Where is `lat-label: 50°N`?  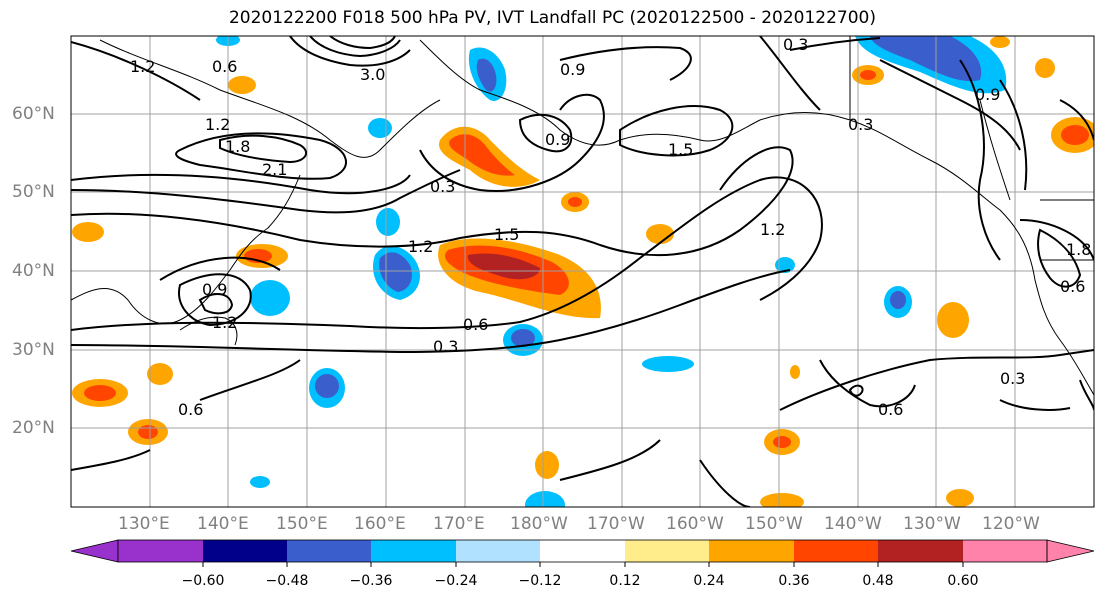 lat-label: 50°N is located at coordinates (33, 192).